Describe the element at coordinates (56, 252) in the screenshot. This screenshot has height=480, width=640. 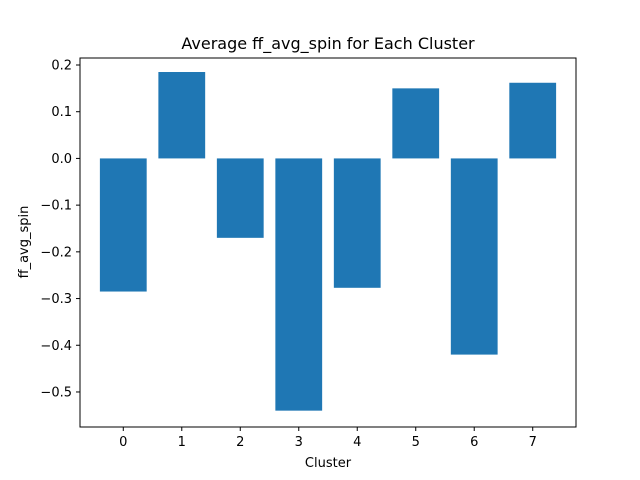
I see `y-tick-label: −0.2` at that location.